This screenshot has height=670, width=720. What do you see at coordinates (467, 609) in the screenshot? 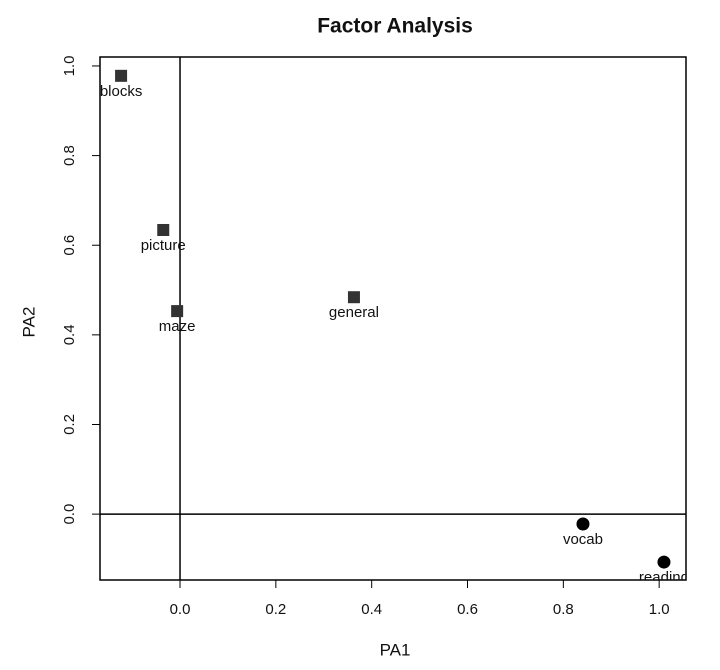
I see `x-tick-label: 0.6` at bounding box center [467, 609].